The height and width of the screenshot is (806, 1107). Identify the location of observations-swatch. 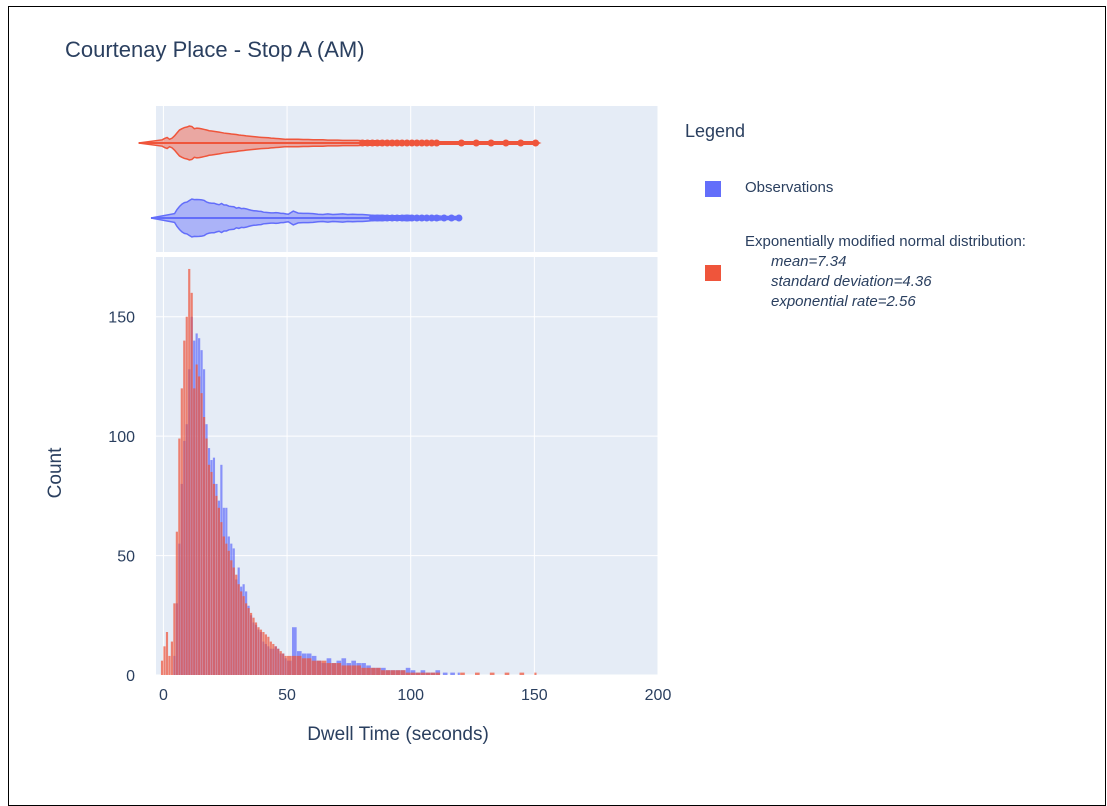
(713, 189).